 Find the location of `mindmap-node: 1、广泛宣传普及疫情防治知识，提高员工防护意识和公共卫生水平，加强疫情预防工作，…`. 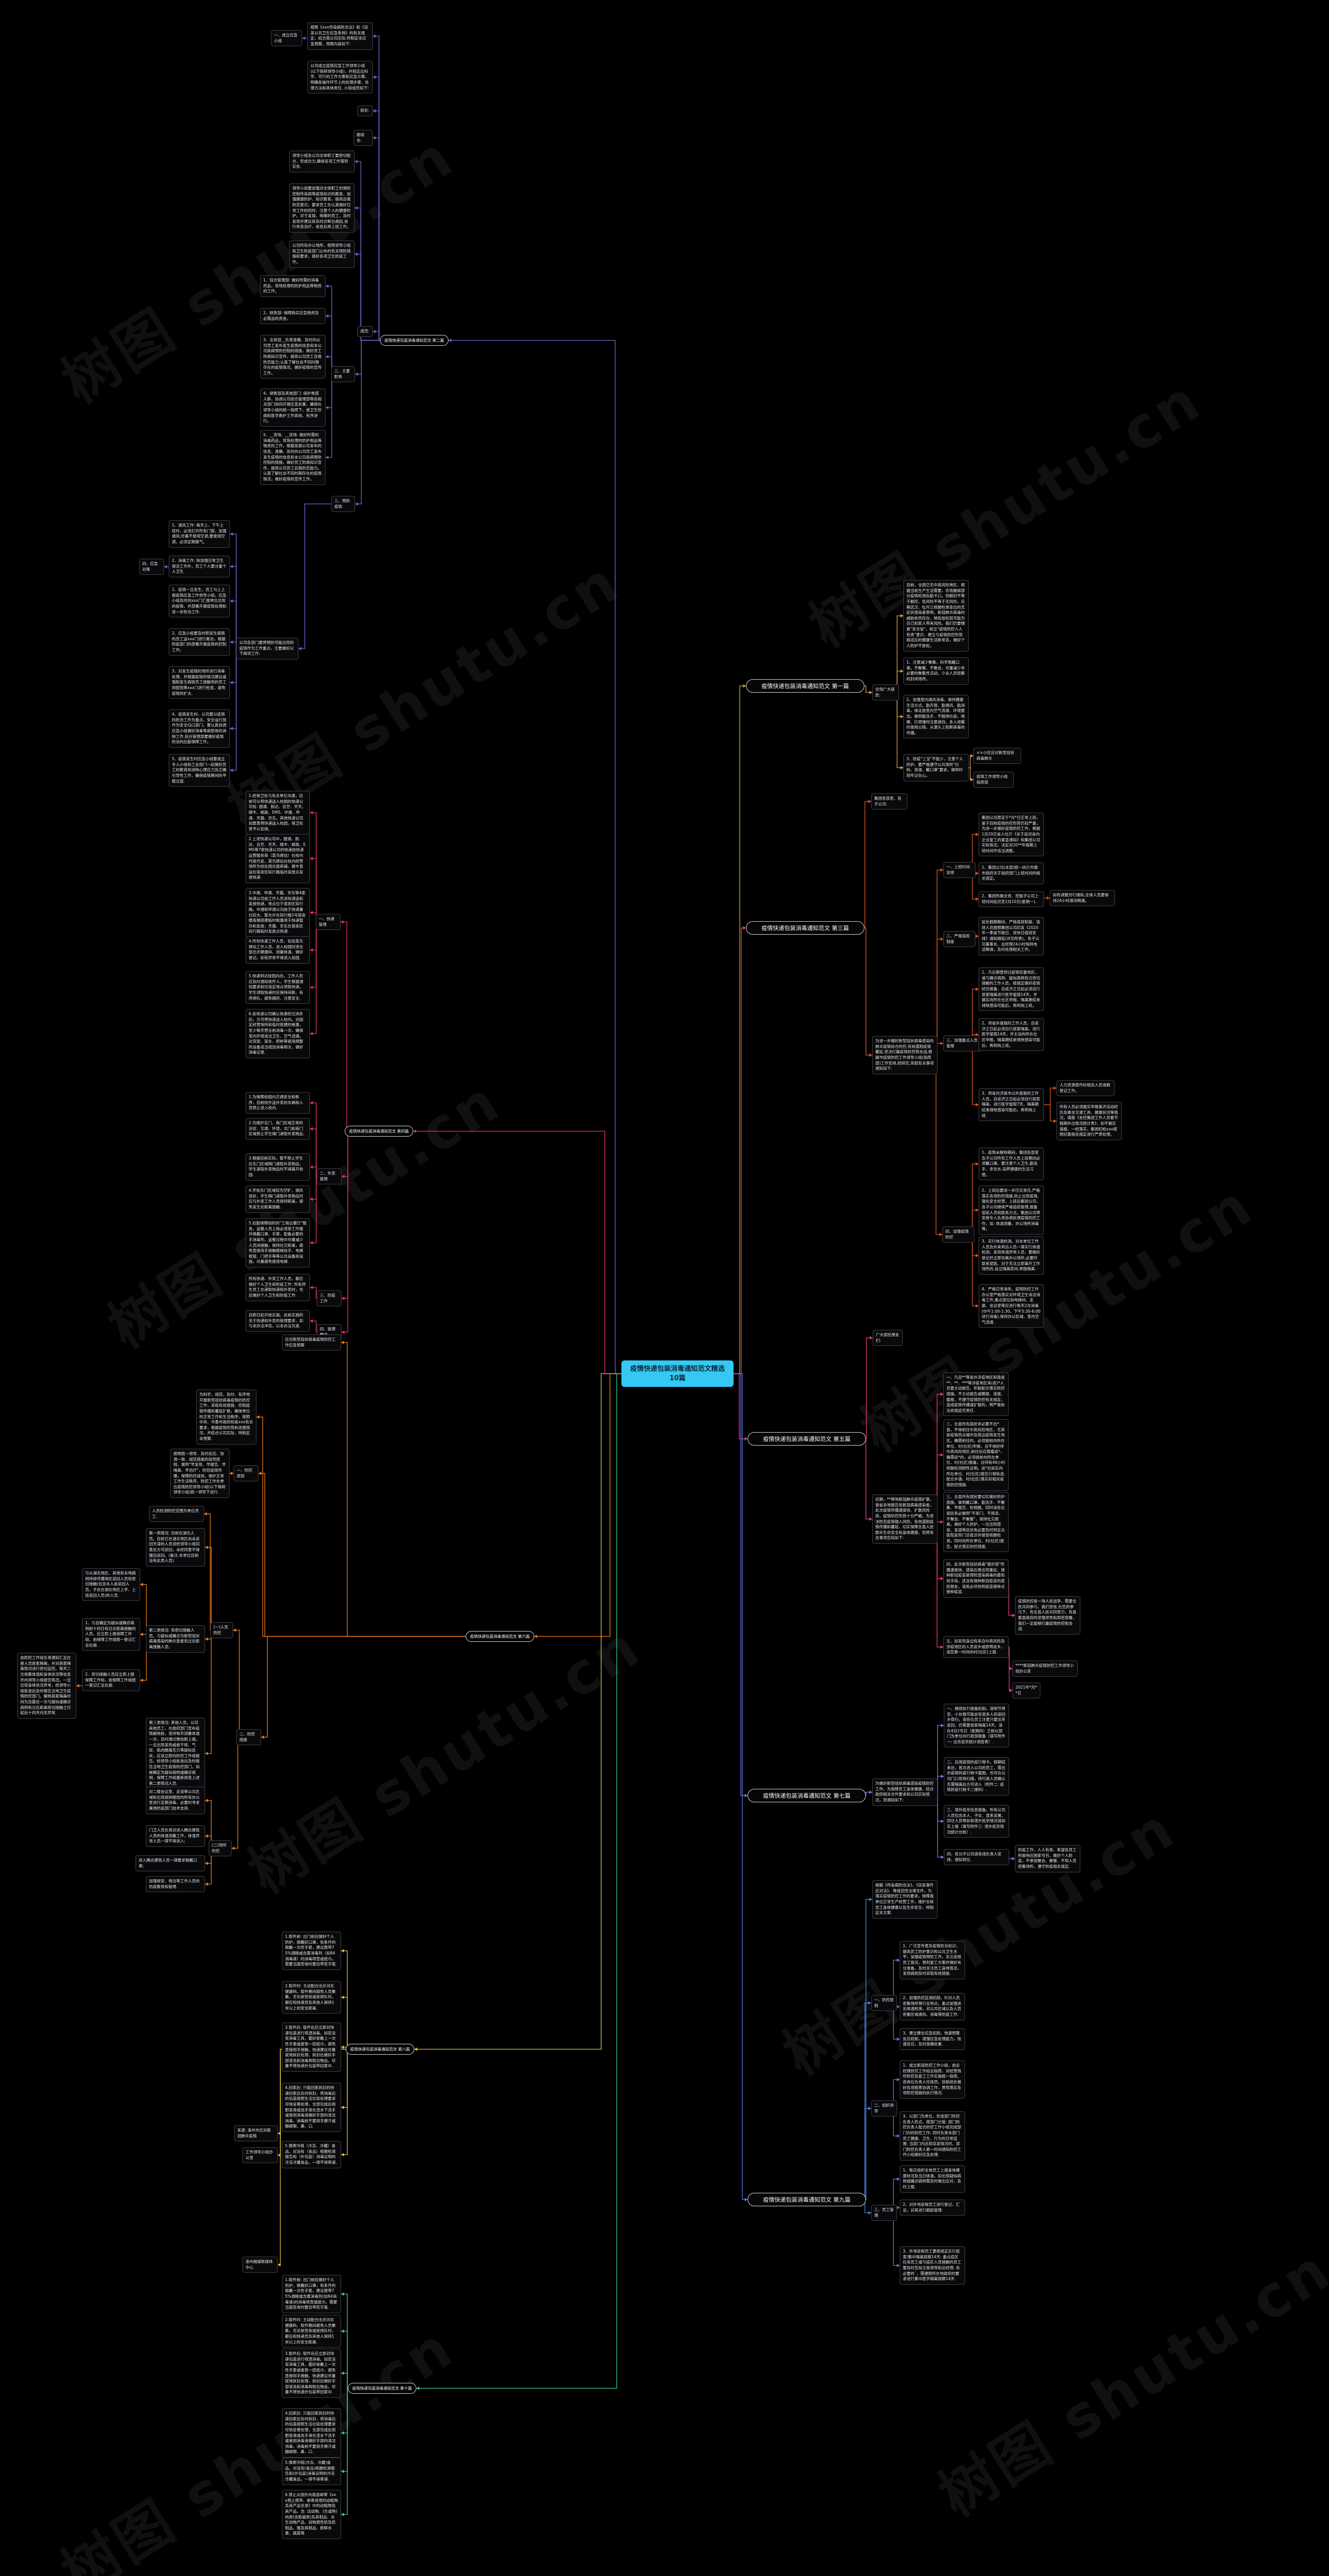

mindmap-node: 1、广泛宣传普及疫情防治知识，提高员工防护意识和公共卫生水平，加强疫情预防工作，… is located at coordinates (933, 1960).